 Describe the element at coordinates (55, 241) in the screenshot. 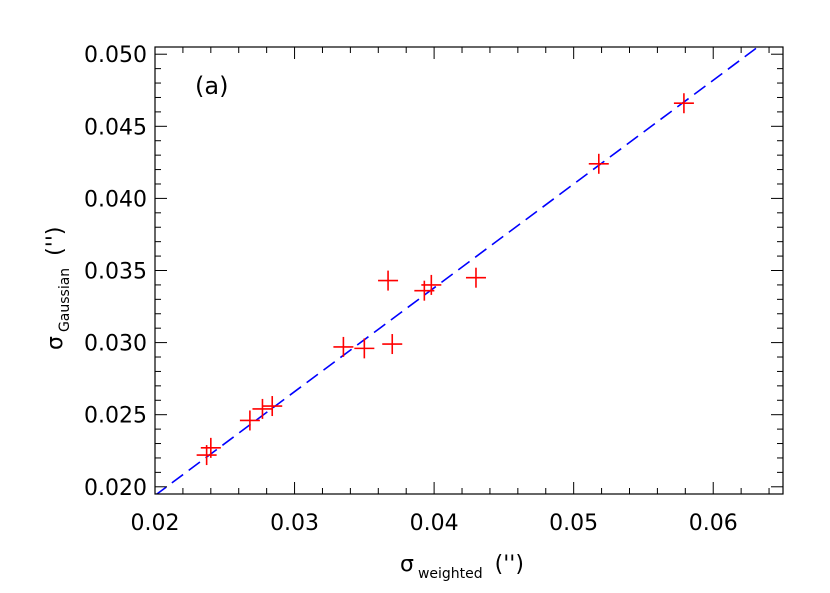

I see `y-axis-unit: ('')` at that location.